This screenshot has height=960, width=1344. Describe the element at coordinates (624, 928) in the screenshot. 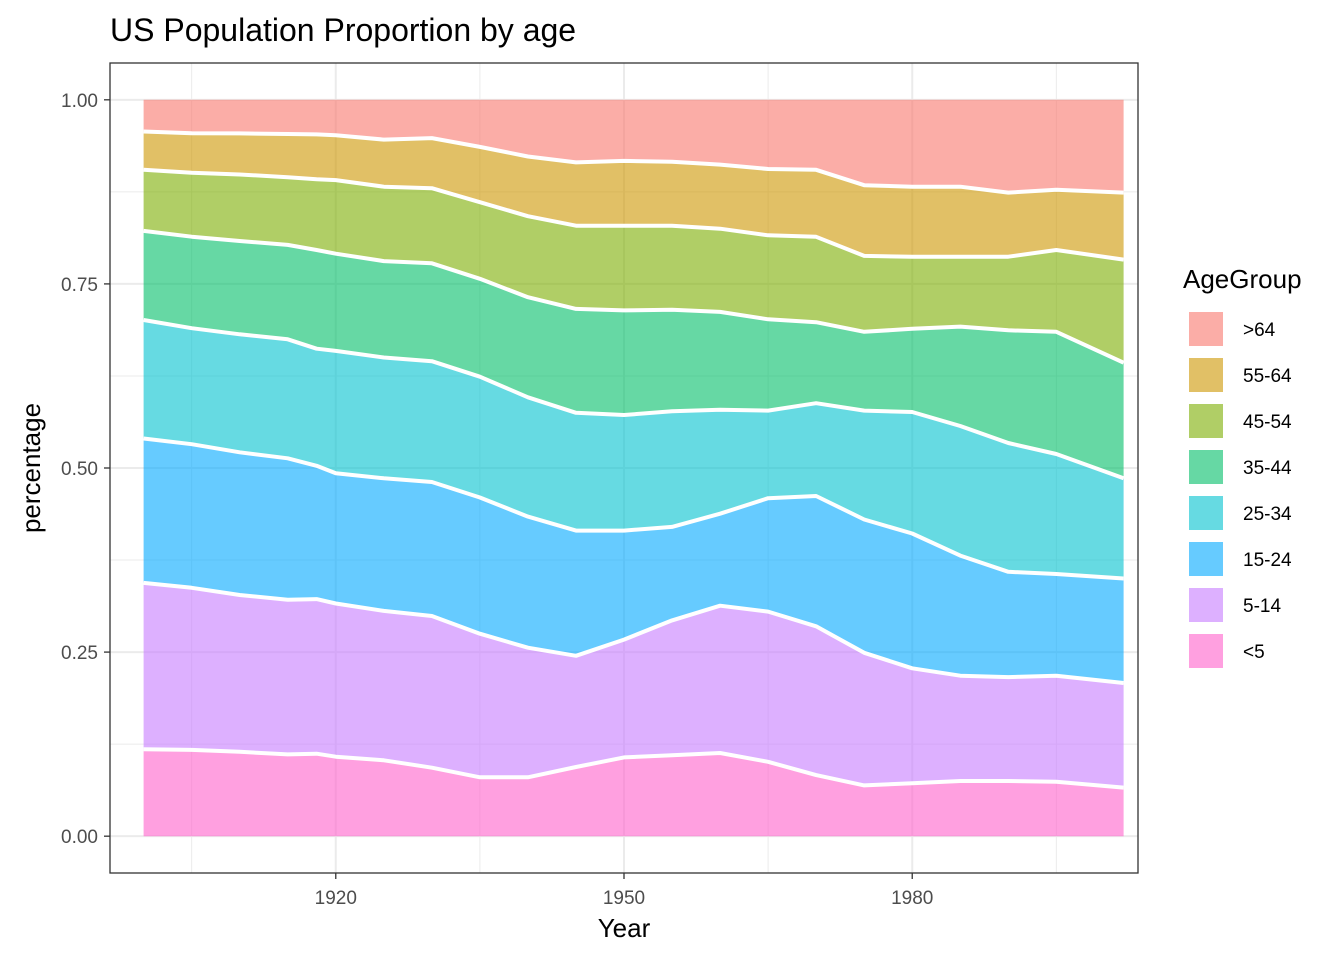

I see `x-axis-title: Year` at that location.